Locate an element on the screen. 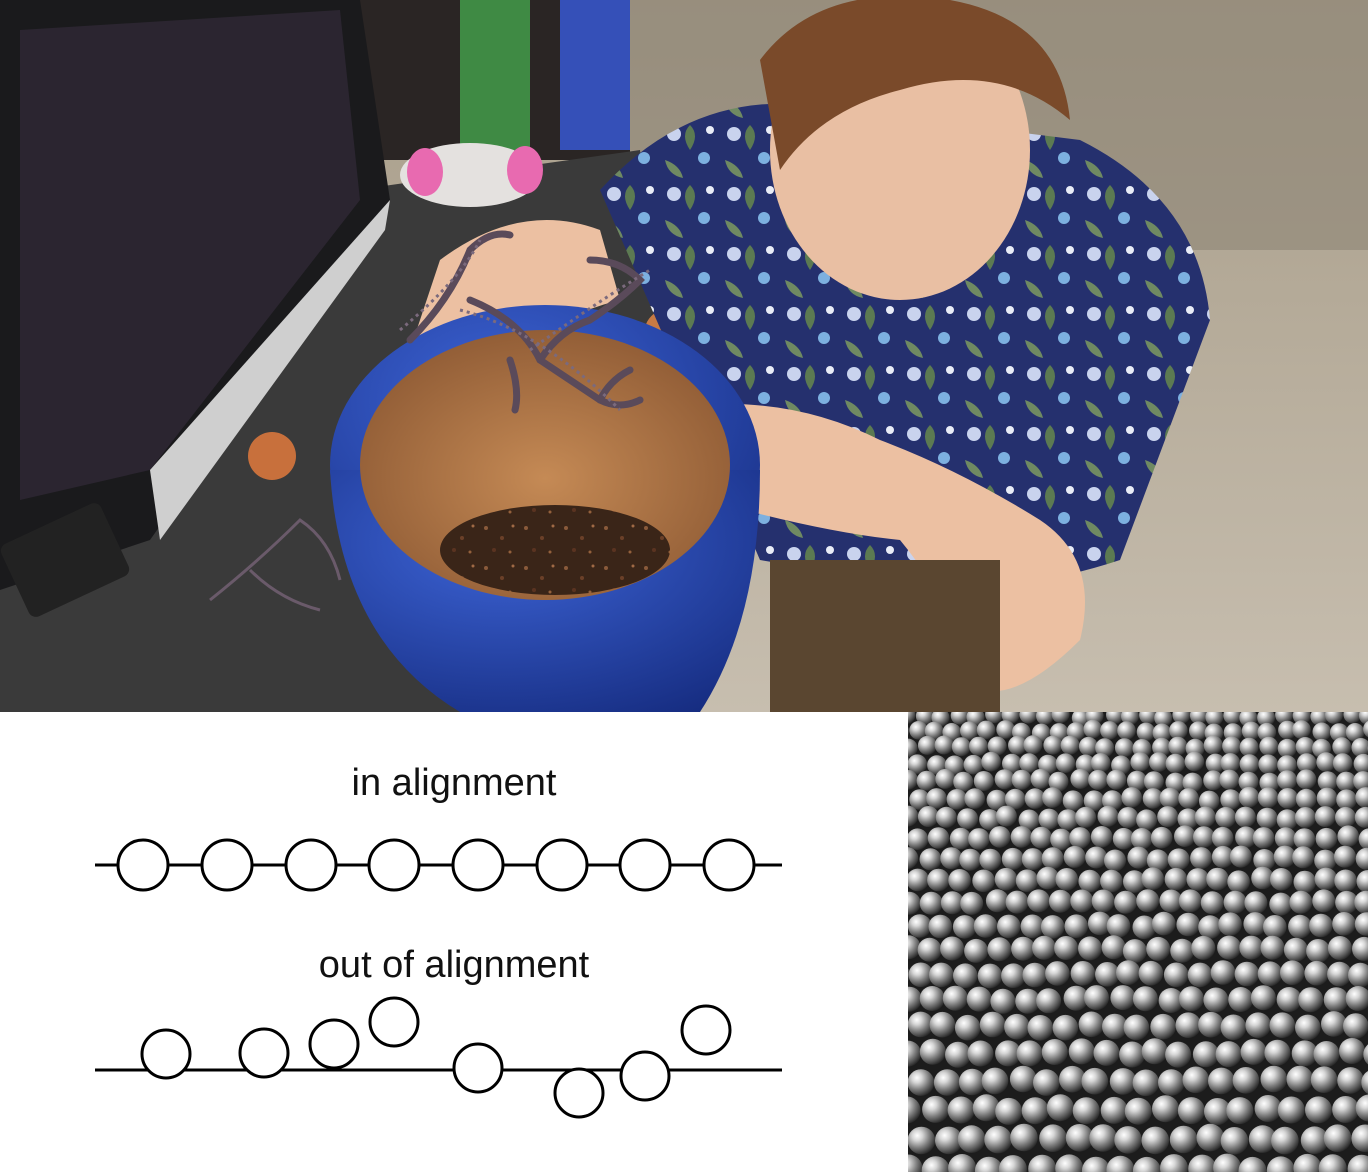  alignment-diagram-drawing is located at coordinates (438, 978).